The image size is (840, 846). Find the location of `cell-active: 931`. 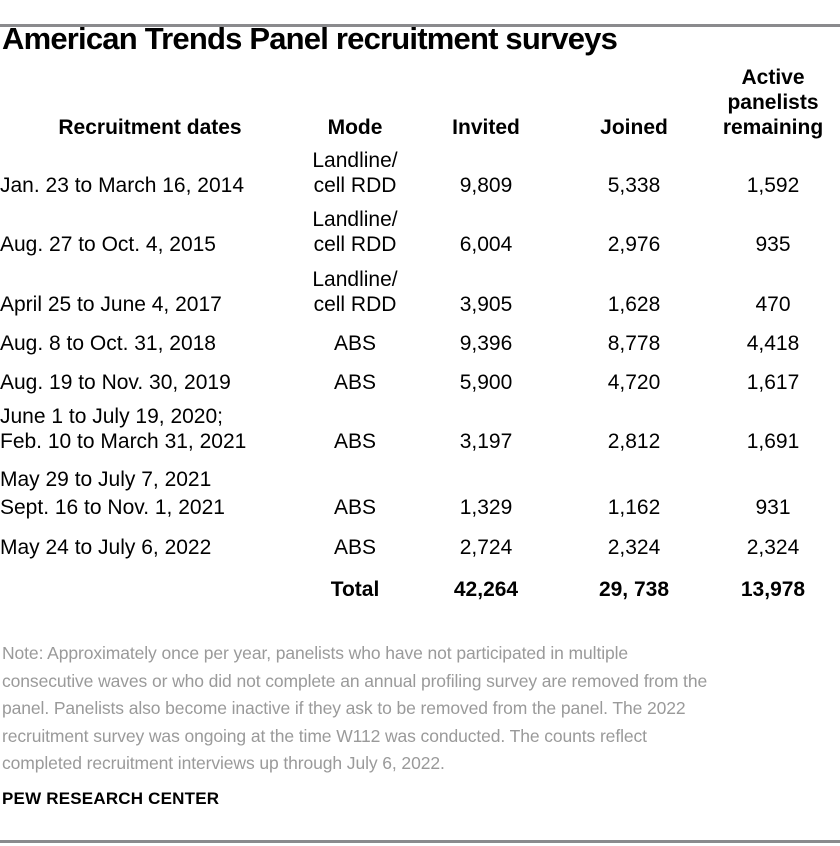

cell-active: 931 is located at coordinates (773, 507).